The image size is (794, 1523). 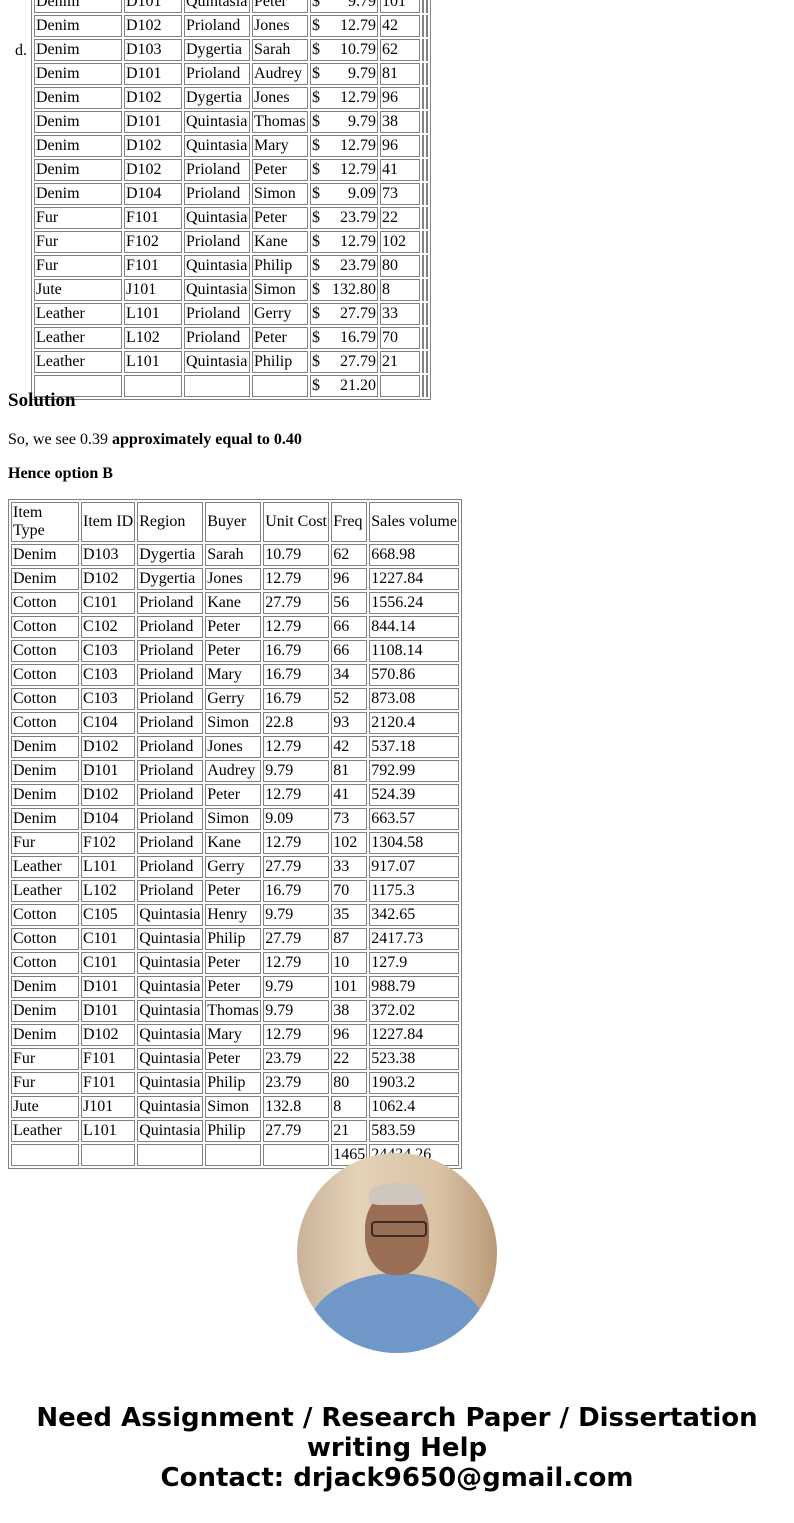 What do you see at coordinates (400, 362) in the screenshot?
I see `table-cell: 21` at bounding box center [400, 362].